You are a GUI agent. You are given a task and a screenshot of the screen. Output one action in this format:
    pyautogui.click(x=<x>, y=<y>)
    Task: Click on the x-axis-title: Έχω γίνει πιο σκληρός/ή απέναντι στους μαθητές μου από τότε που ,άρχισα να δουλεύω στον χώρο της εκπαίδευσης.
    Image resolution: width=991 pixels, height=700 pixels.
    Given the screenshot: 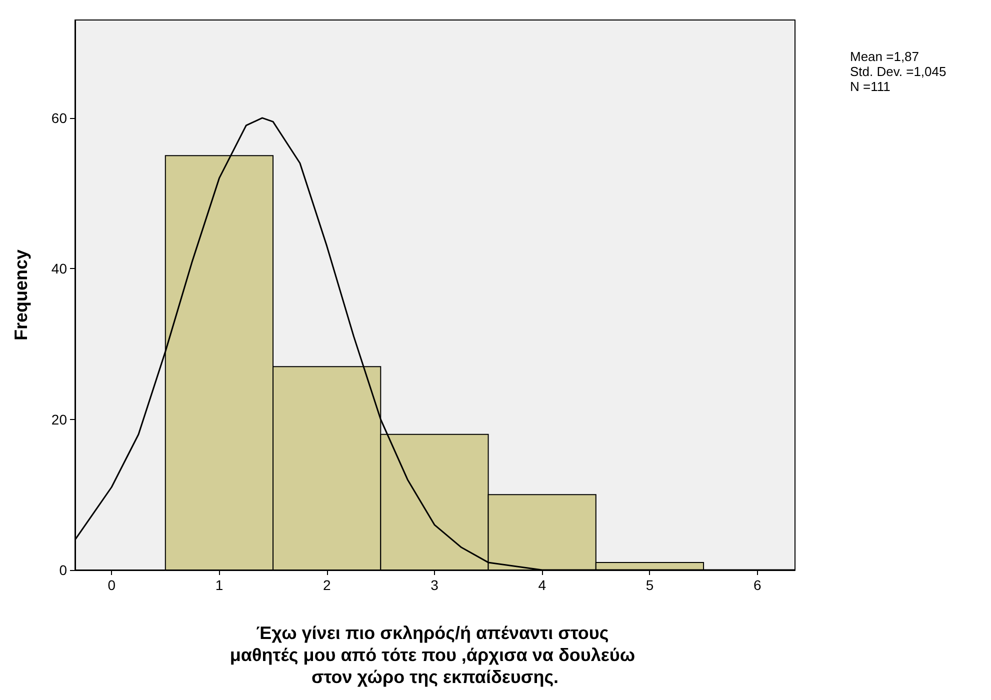 What is the action you would take?
    pyautogui.click(x=435, y=655)
    